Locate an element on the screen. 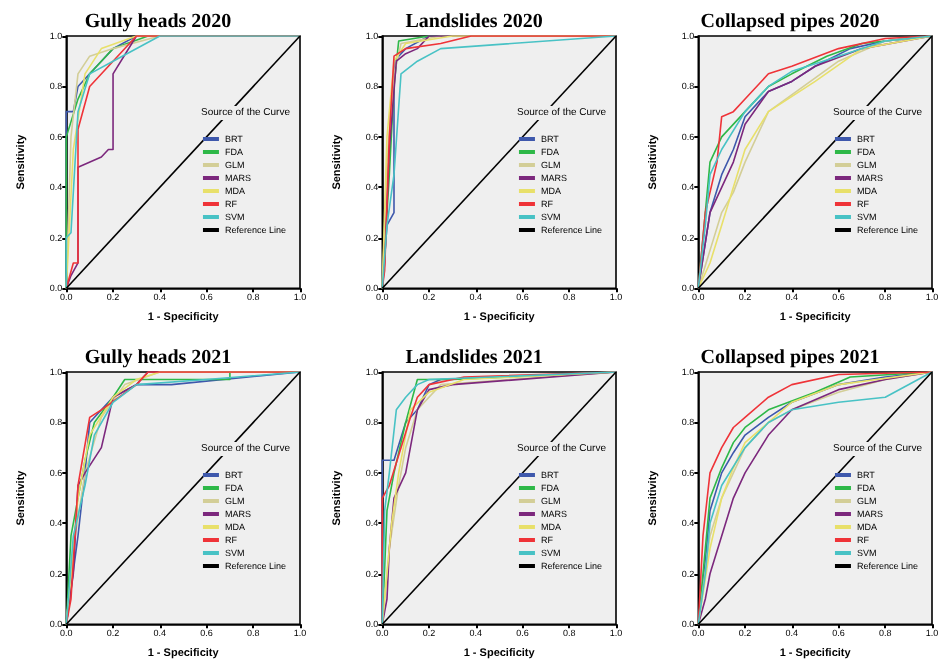 This screenshot has width=948, height=670. chart-title: Collapsed pipes 2020 is located at coordinates (790, 22).